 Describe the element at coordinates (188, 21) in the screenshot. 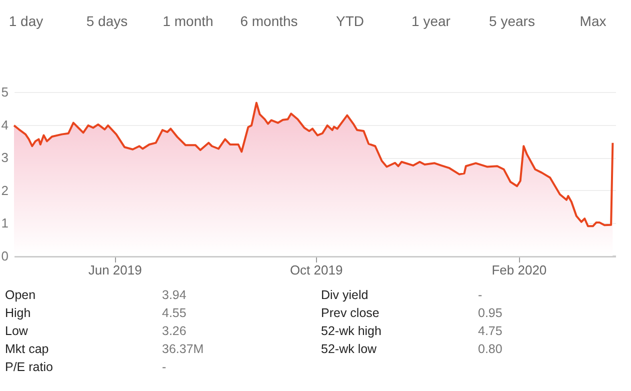

I see `text: 1 month` at that location.